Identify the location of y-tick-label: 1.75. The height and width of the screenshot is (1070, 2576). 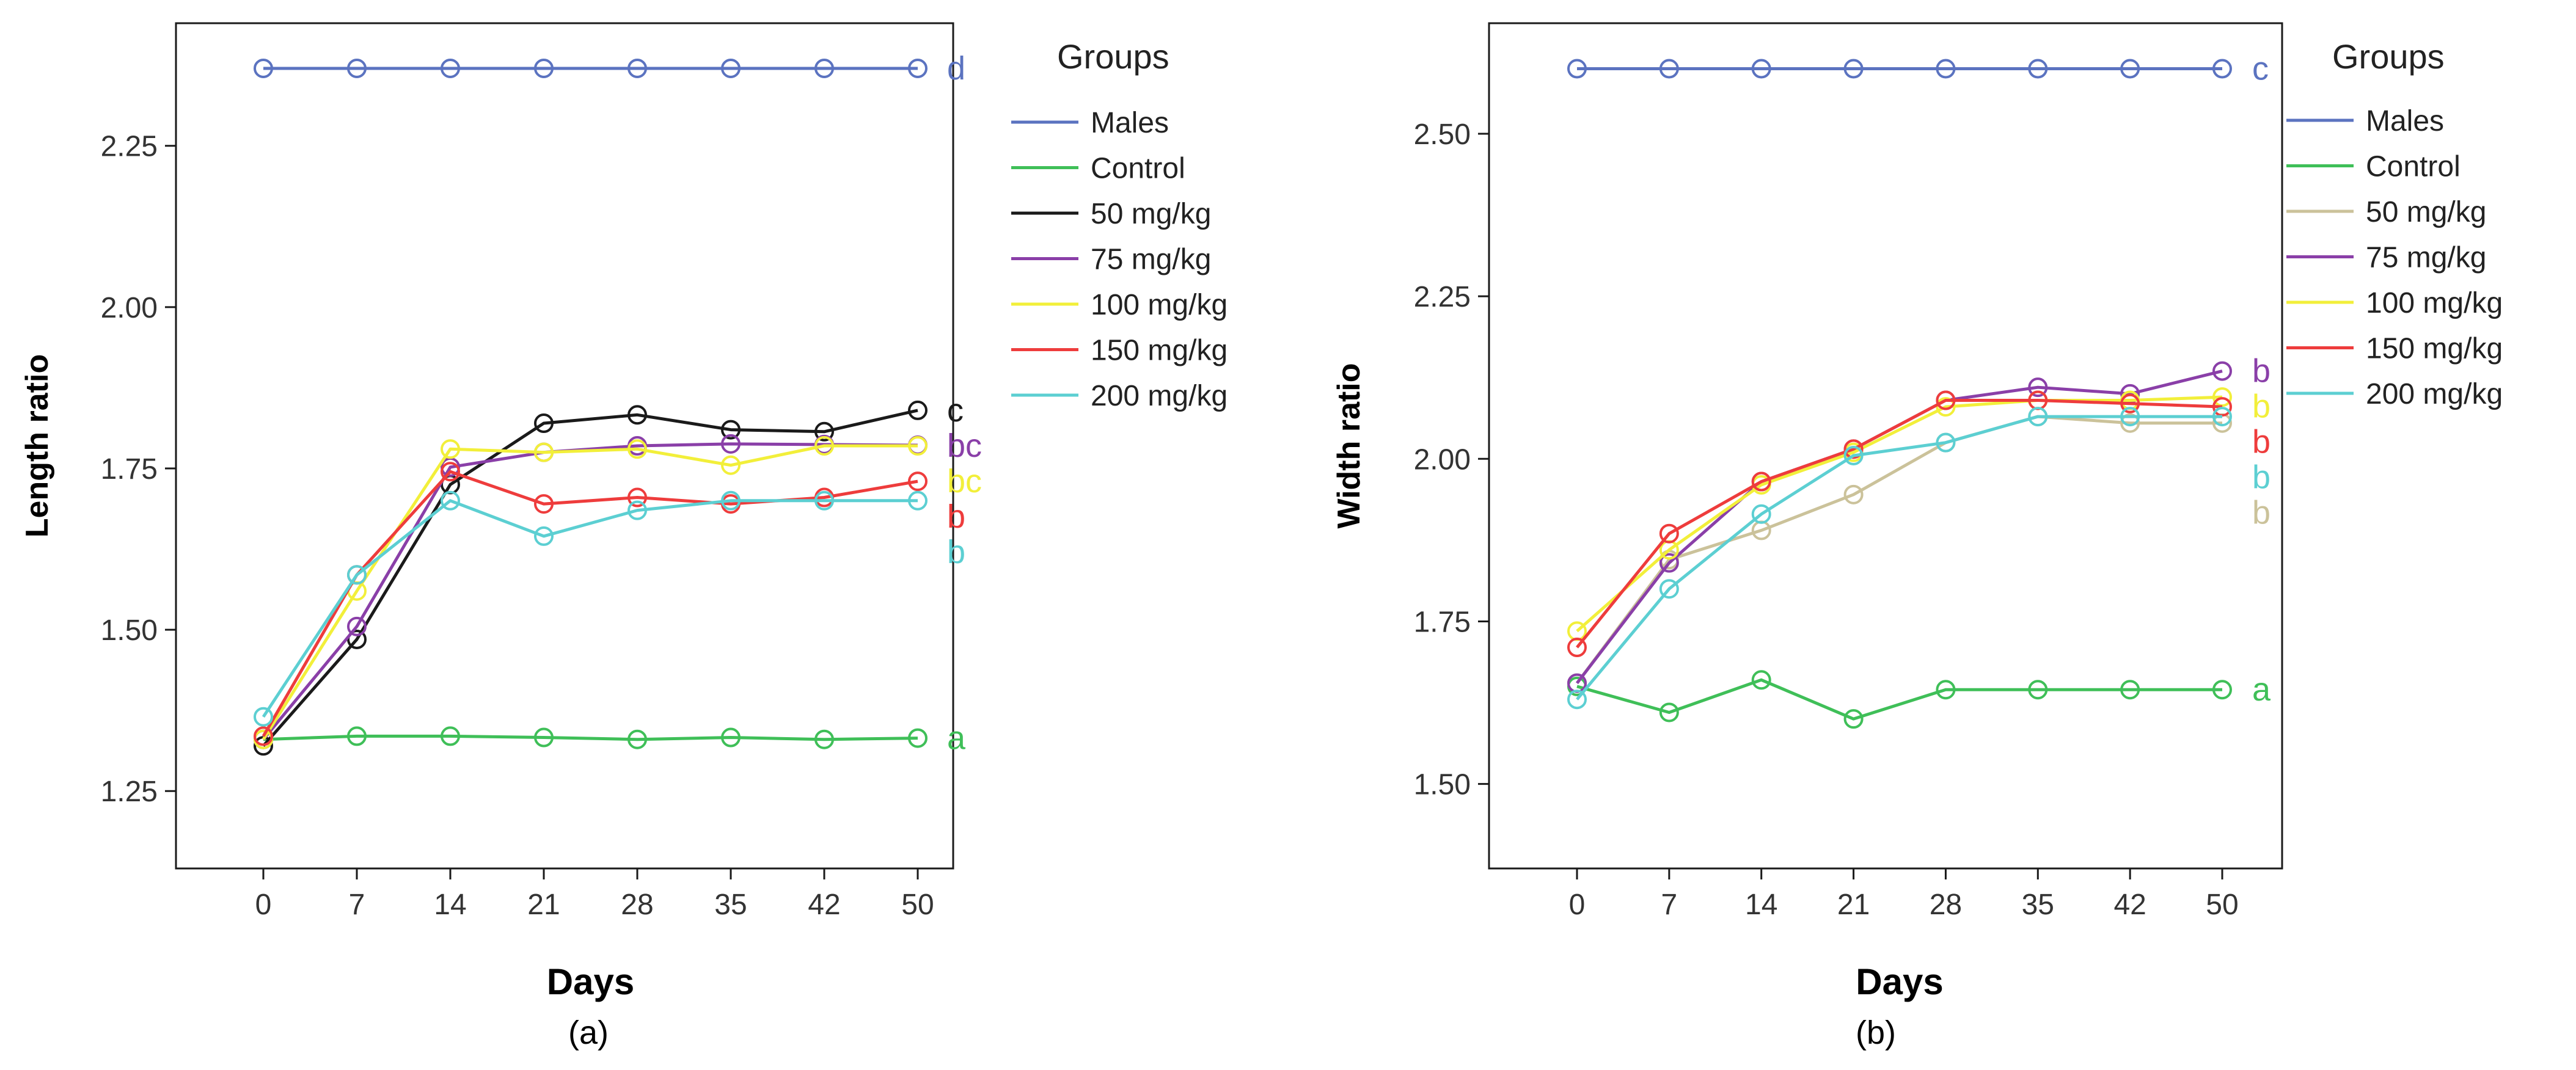
(129, 470).